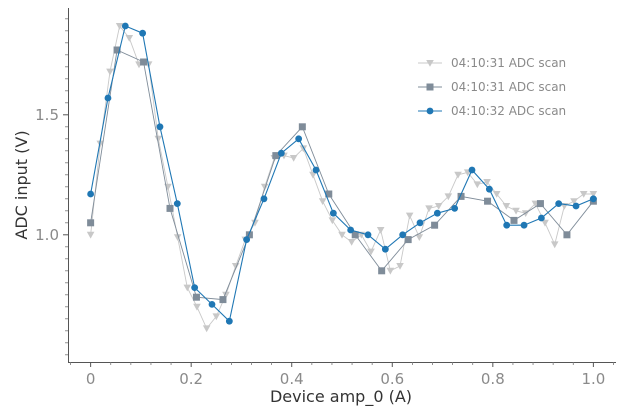  I want to click on x-tick-label: 0.8, so click(493, 379).